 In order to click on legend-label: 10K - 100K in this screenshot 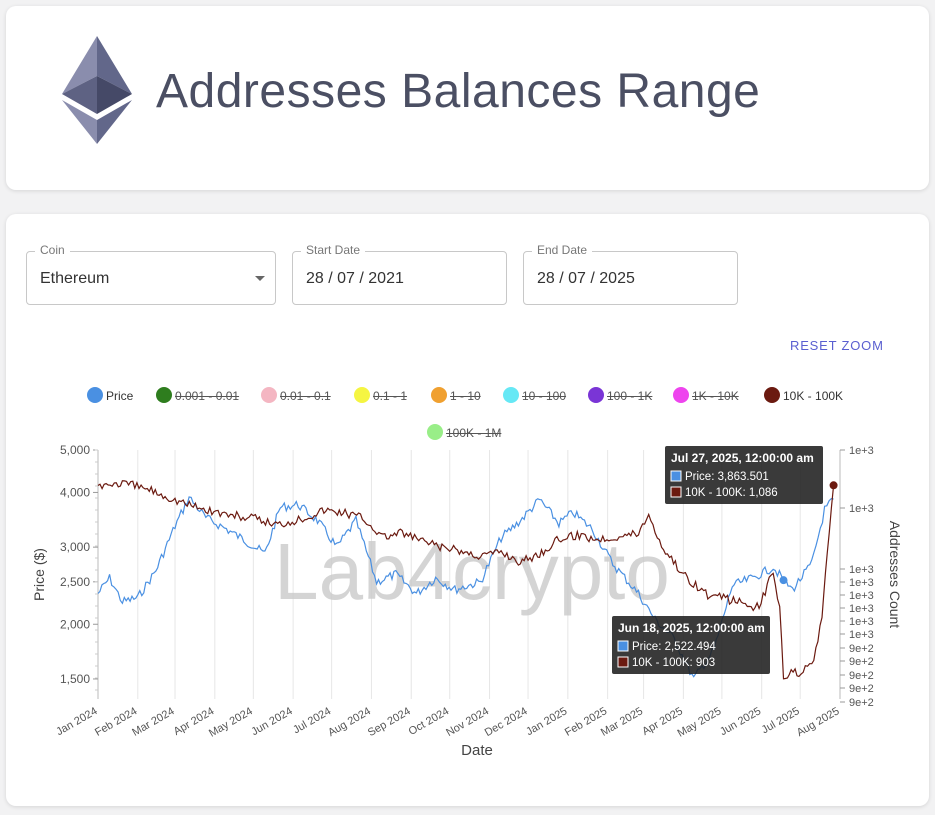, I will do `click(813, 396)`.